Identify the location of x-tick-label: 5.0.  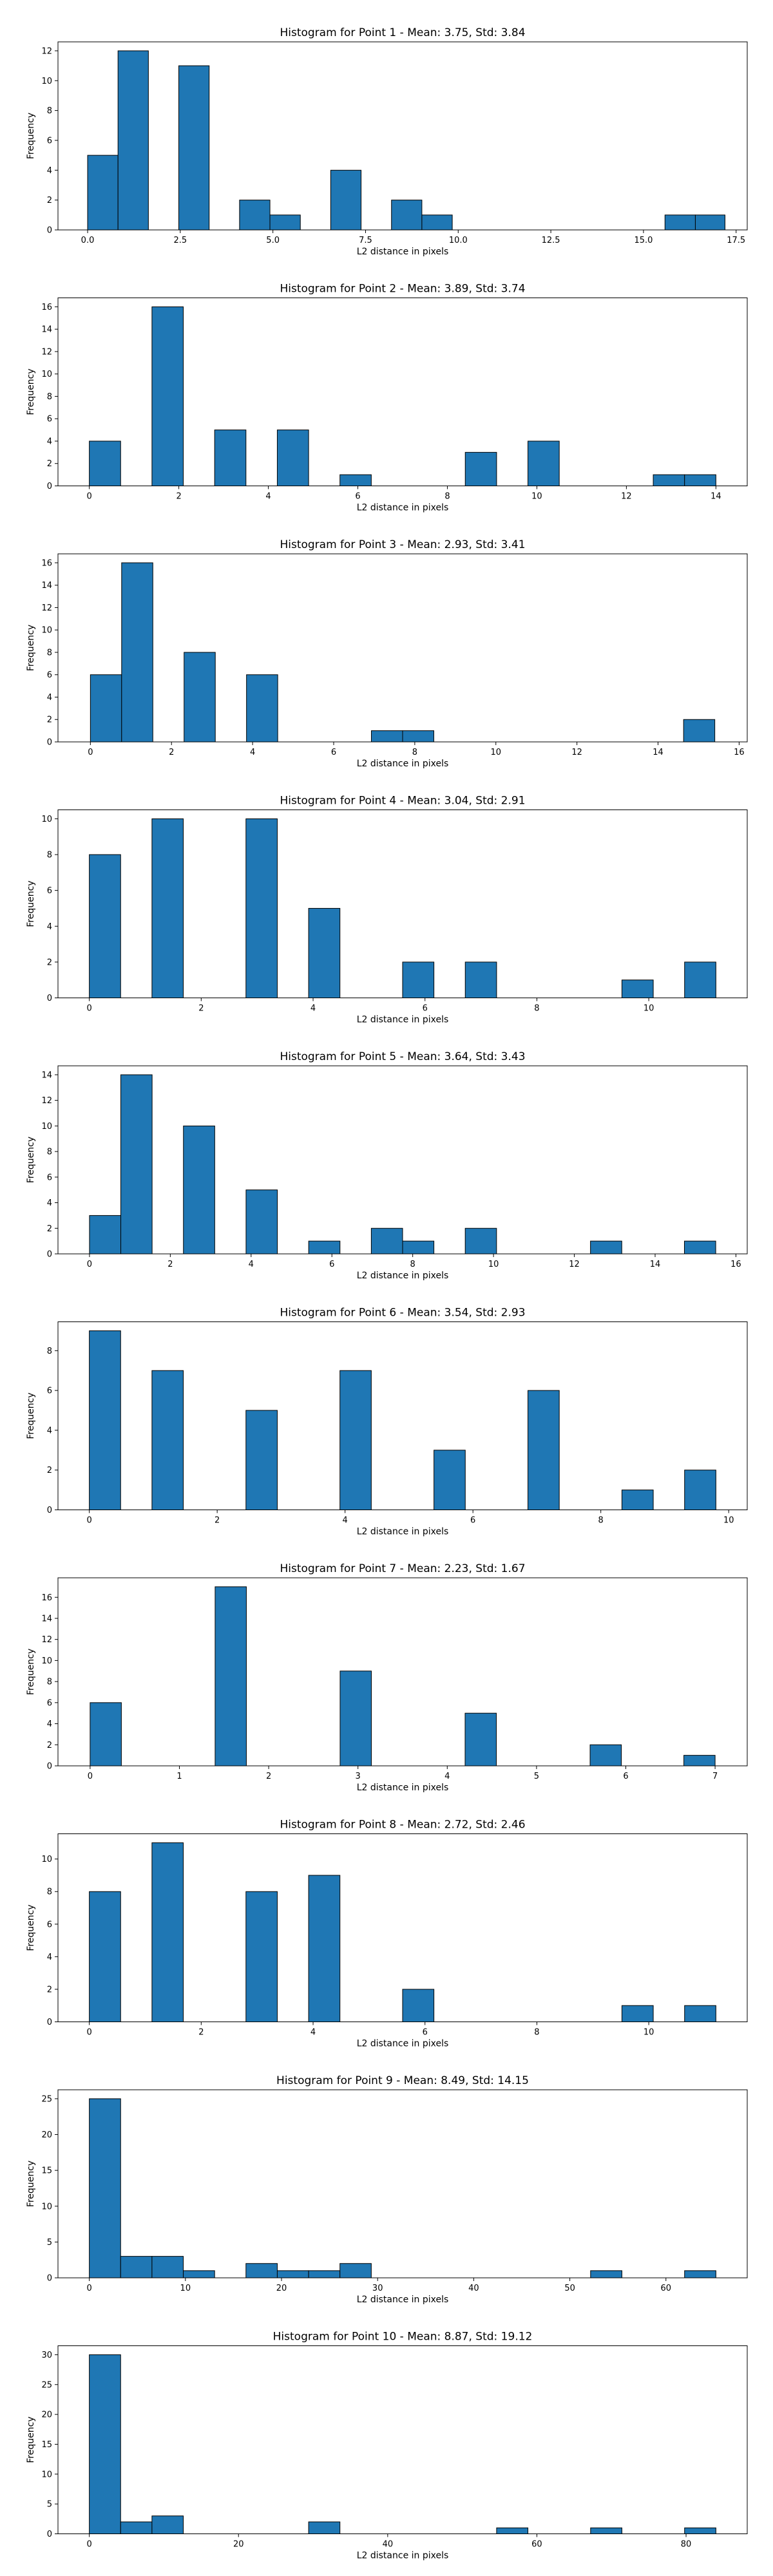
(273, 240).